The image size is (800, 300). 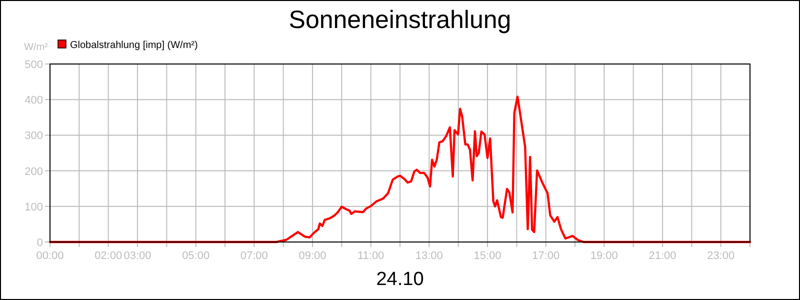 What do you see at coordinates (488, 256) in the screenshot?
I see `x-tick-label: 15:00` at bounding box center [488, 256].